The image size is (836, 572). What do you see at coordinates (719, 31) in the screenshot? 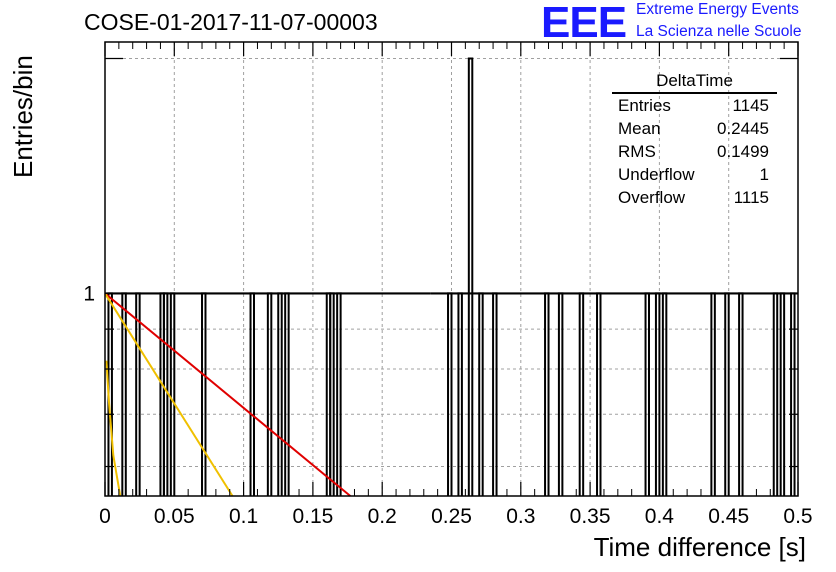
I see `logo-subtitle-2: La Scienza nelle Scuole` at bounding box center [719, 31].